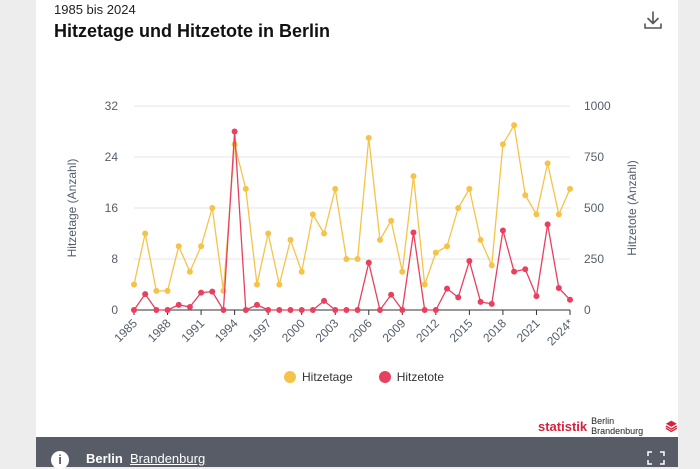  What do you see at coordinates (656, 458) in the screenshot?
I see `fullscreen-icon` at bounding box center [656, 458].